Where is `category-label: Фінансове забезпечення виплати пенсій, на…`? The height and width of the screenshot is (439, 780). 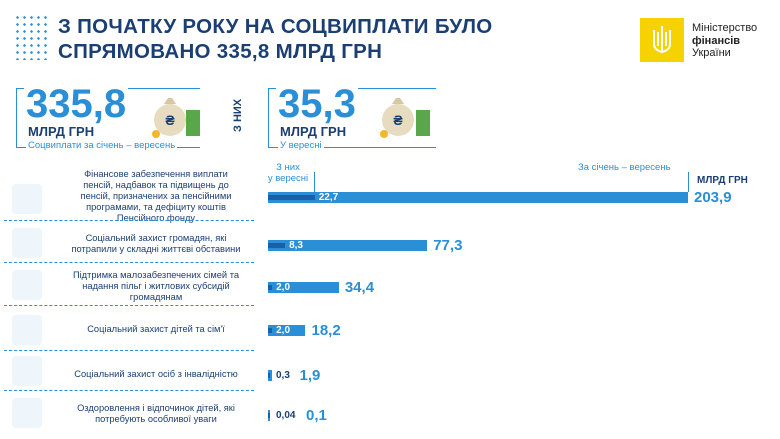 category-label: Фінансове забезпечення виплати пенсій, на… is located at coordinates (156, 196).